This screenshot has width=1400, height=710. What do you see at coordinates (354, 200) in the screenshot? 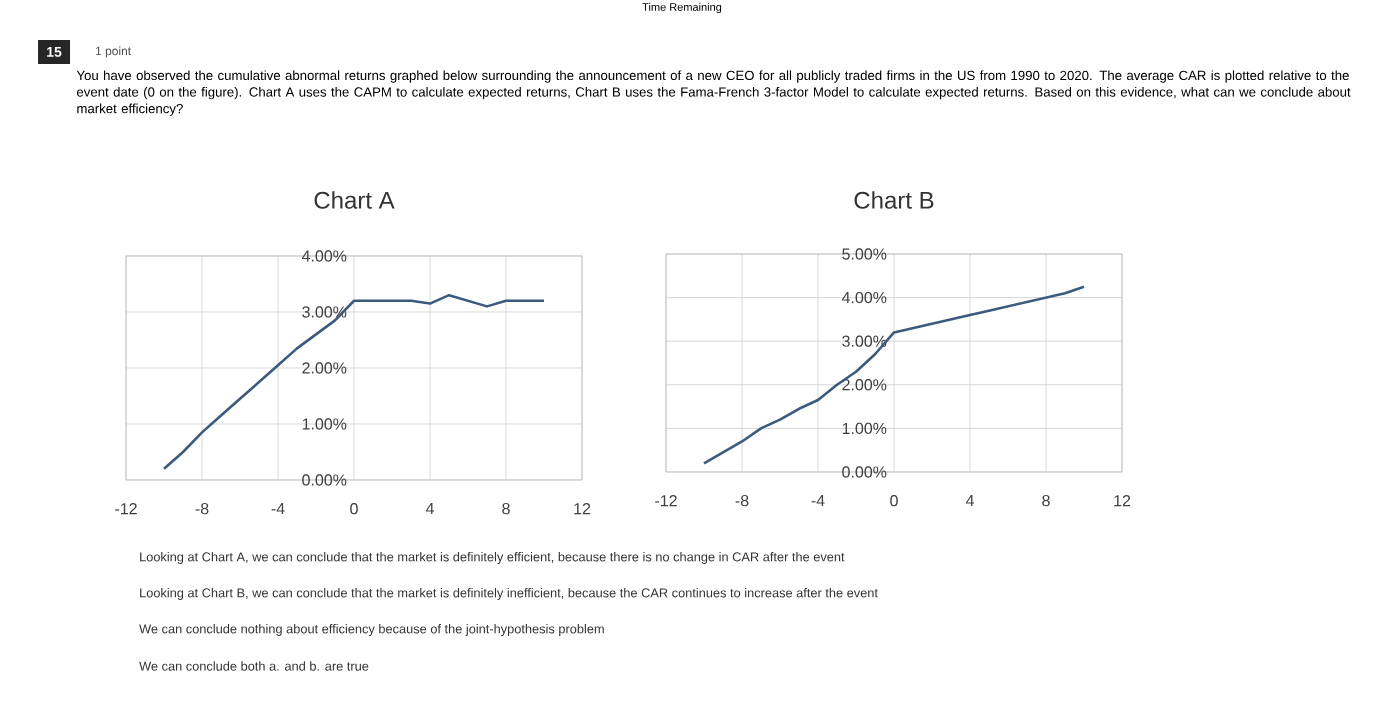
I see `chart-title: Chart A` at bounding box center [354, 200].